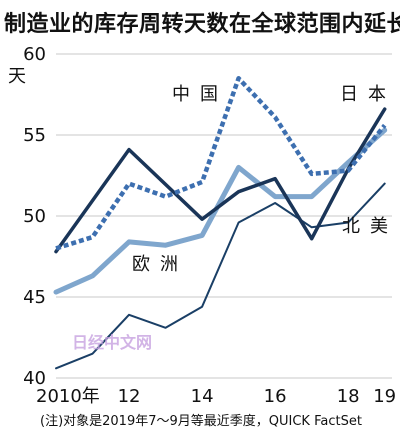 Image resolution: width=400 pixels, height=434 pixels. I want to click on x-tick-2018: 18, so click(348, 396).